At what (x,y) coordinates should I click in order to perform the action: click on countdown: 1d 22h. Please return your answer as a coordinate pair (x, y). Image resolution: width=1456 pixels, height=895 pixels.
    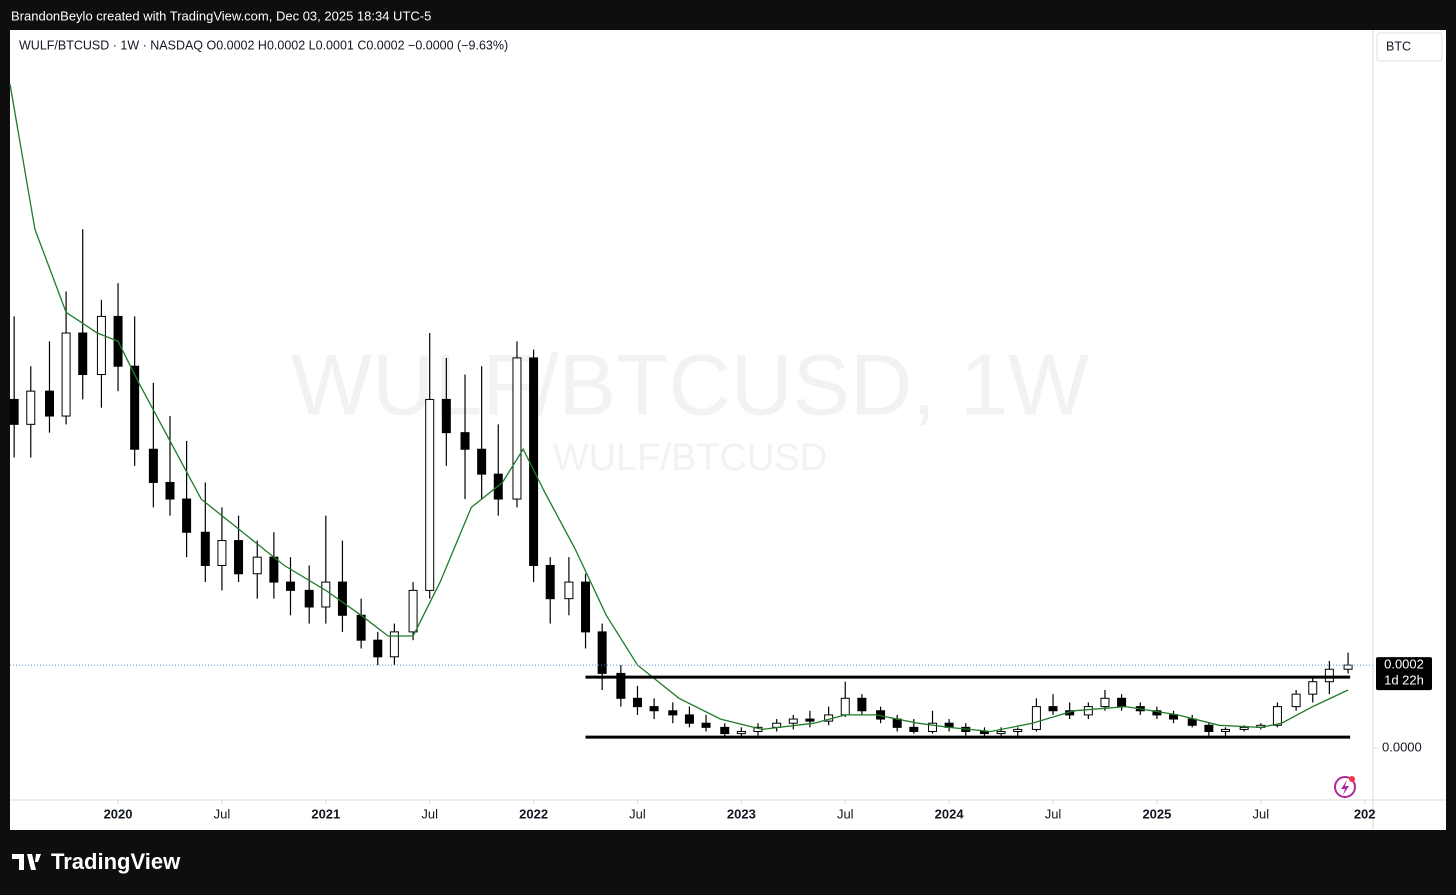
    Looking at the image, I should click on (1404, 680).